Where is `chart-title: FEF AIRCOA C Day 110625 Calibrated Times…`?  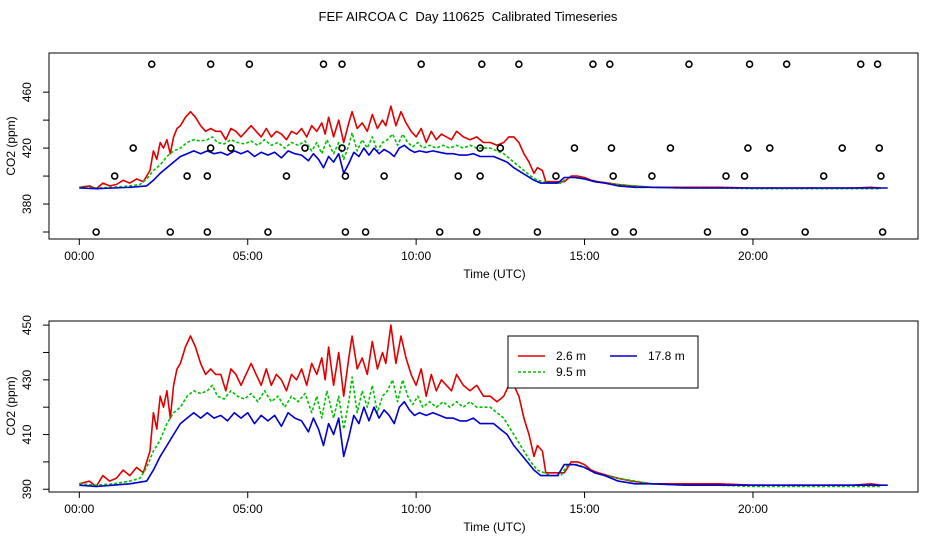 chart-title: FEF AIRCOA C Day 110625 Calibrated Times… is located at coordinates (468, 16).